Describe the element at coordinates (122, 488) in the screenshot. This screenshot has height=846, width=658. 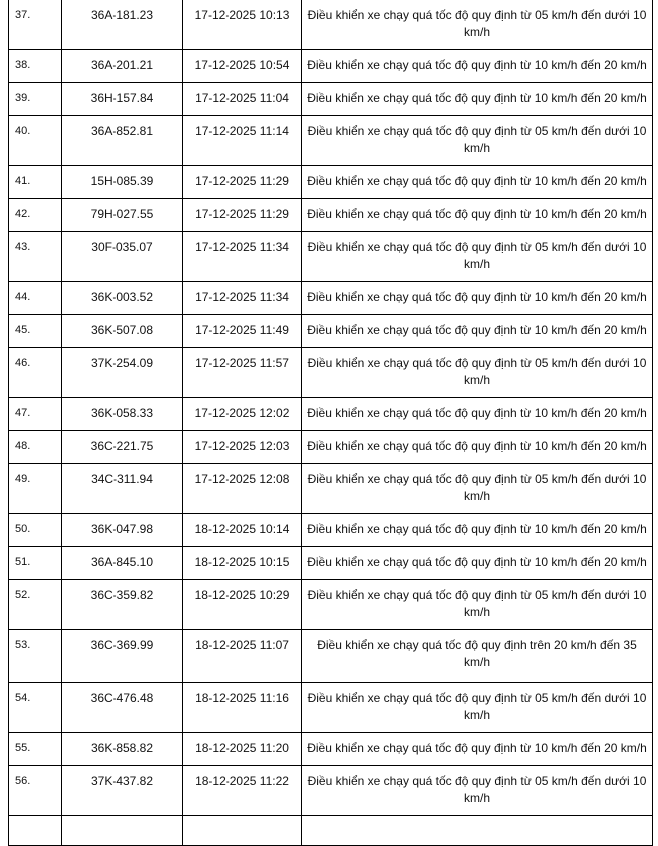
I see `license-plate: 34C-311.94` at that location.